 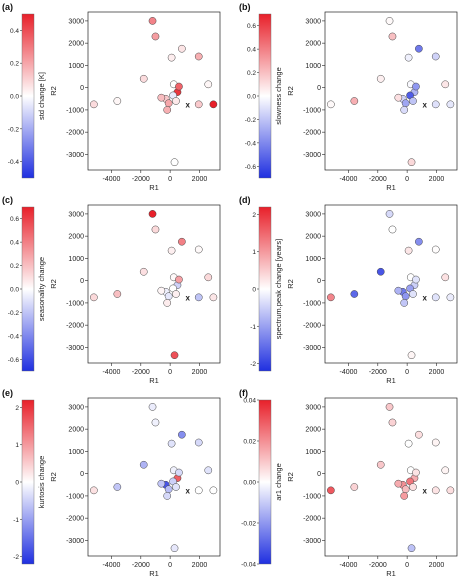 What do you see at coordinates (7, 7) in the screenshot?
I see `panel-label: (a)` at bounding box center [7, 7].